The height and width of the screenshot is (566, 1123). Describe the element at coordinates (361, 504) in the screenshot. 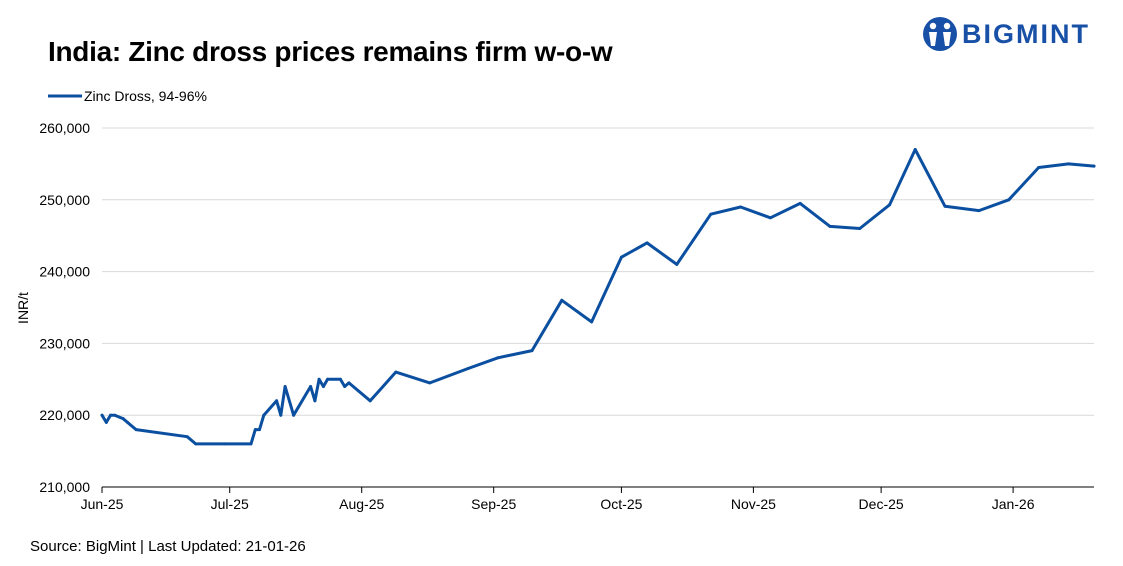

I see `x-tick-label: Aug-25` at that location.